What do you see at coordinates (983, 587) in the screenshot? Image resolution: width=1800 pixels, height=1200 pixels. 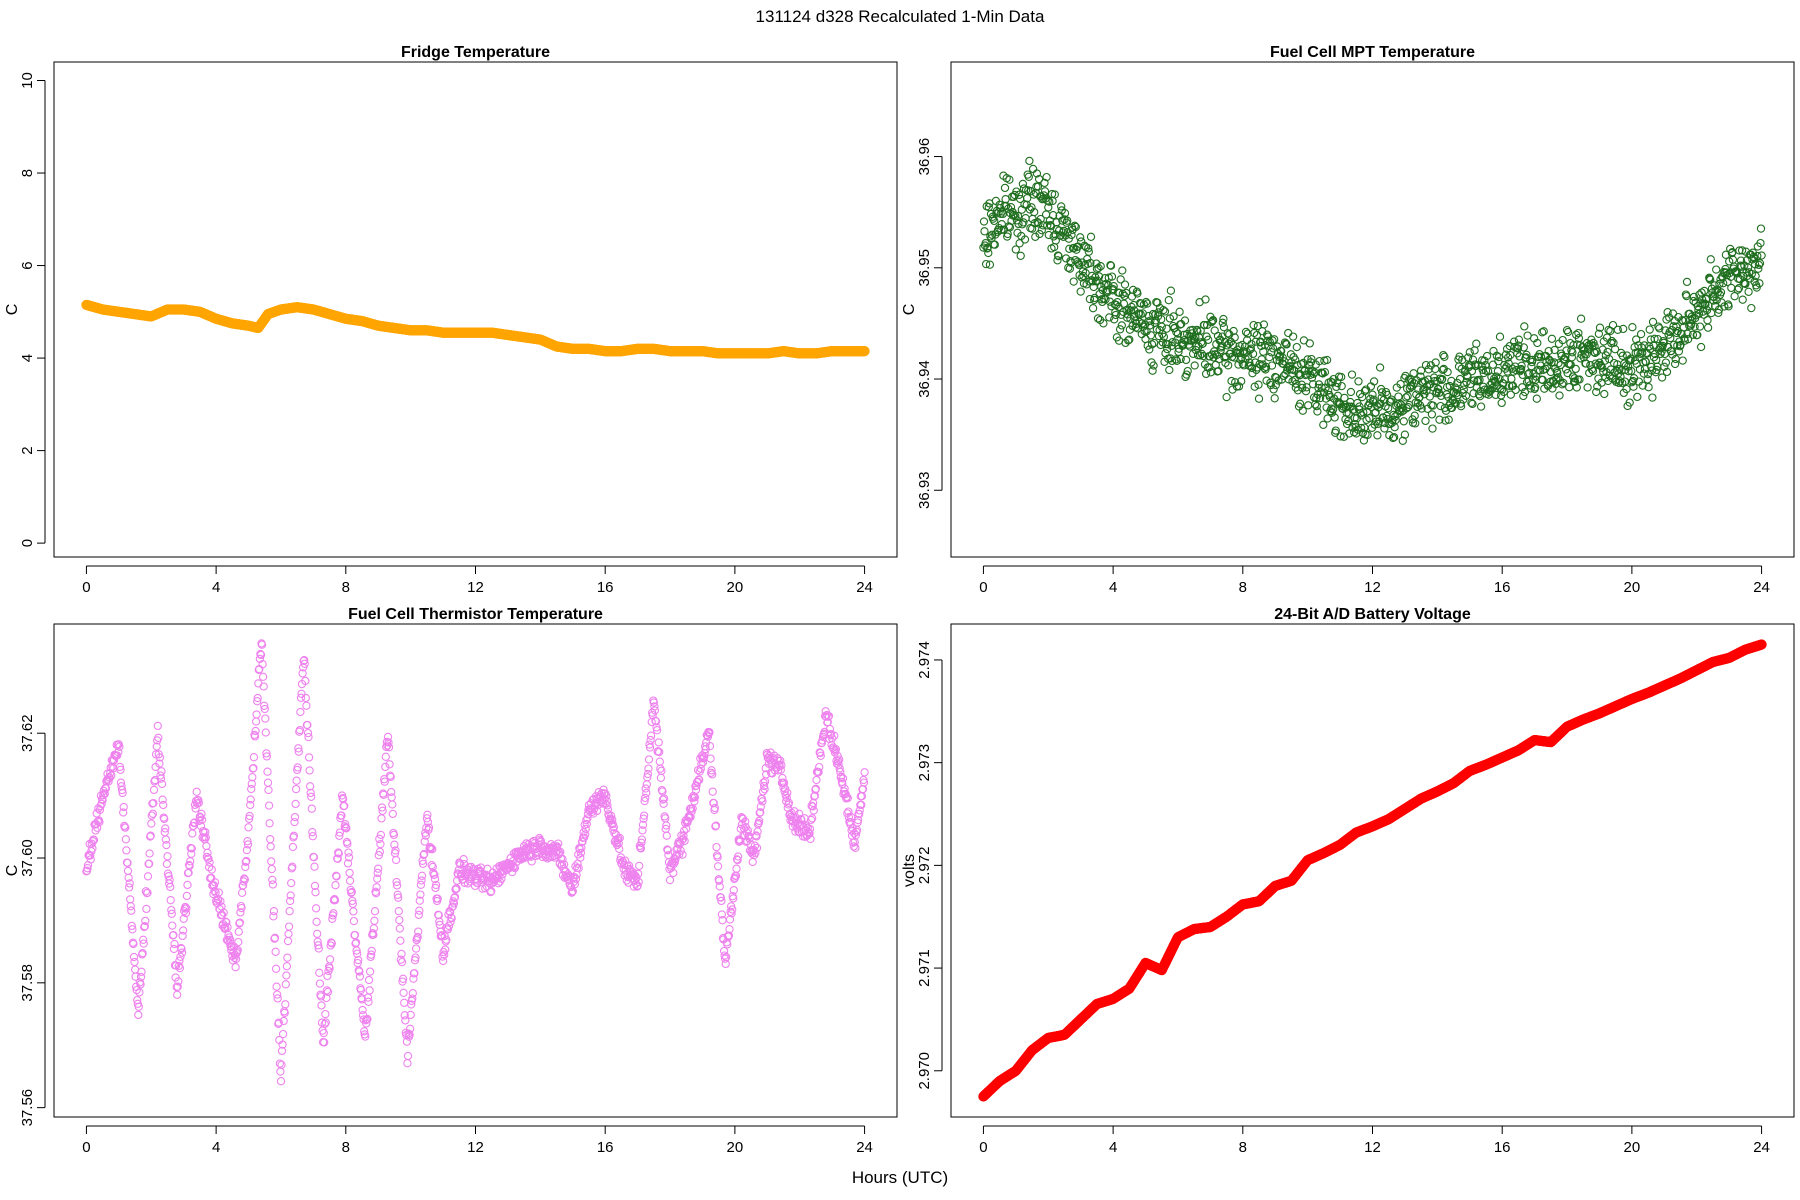 I see `x-tick-label: 0` at bounding box center [983, 587].